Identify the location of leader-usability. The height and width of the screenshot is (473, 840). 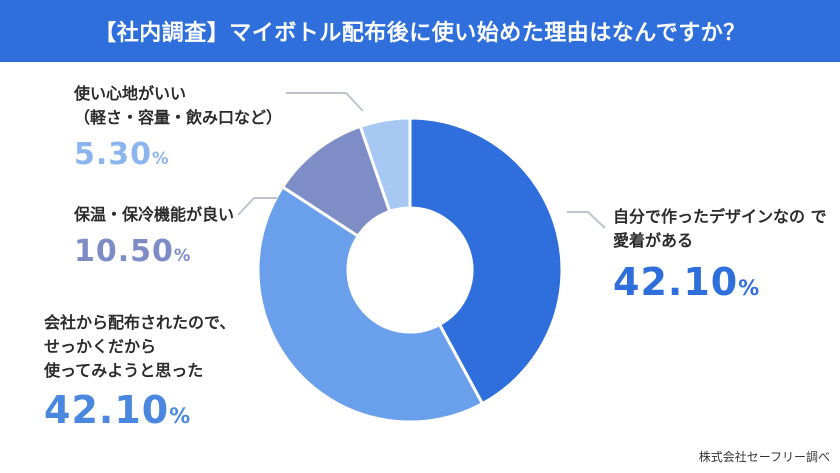
(325, 102).